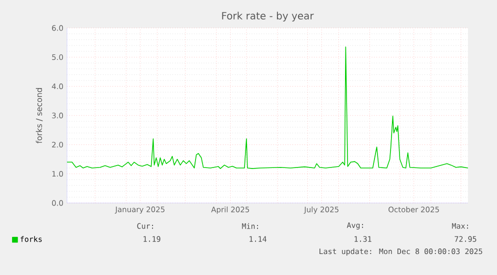 The height and width of the screenshot is (275, 497). What do you see at coordinates (39, 116) in the screenshot?
I see `y-axis-title: forks / second` at bounding box center [39, 116].